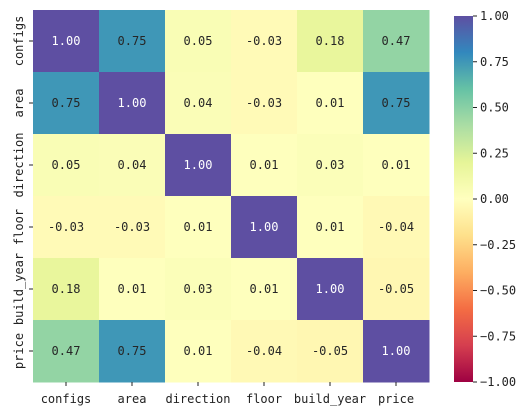 The height and width of the screenshot is (416, 526). What do you see at coordinates (19, 164) in the screenshot?
I see `y-tick-label: direction` at bounding box center [19, 164].